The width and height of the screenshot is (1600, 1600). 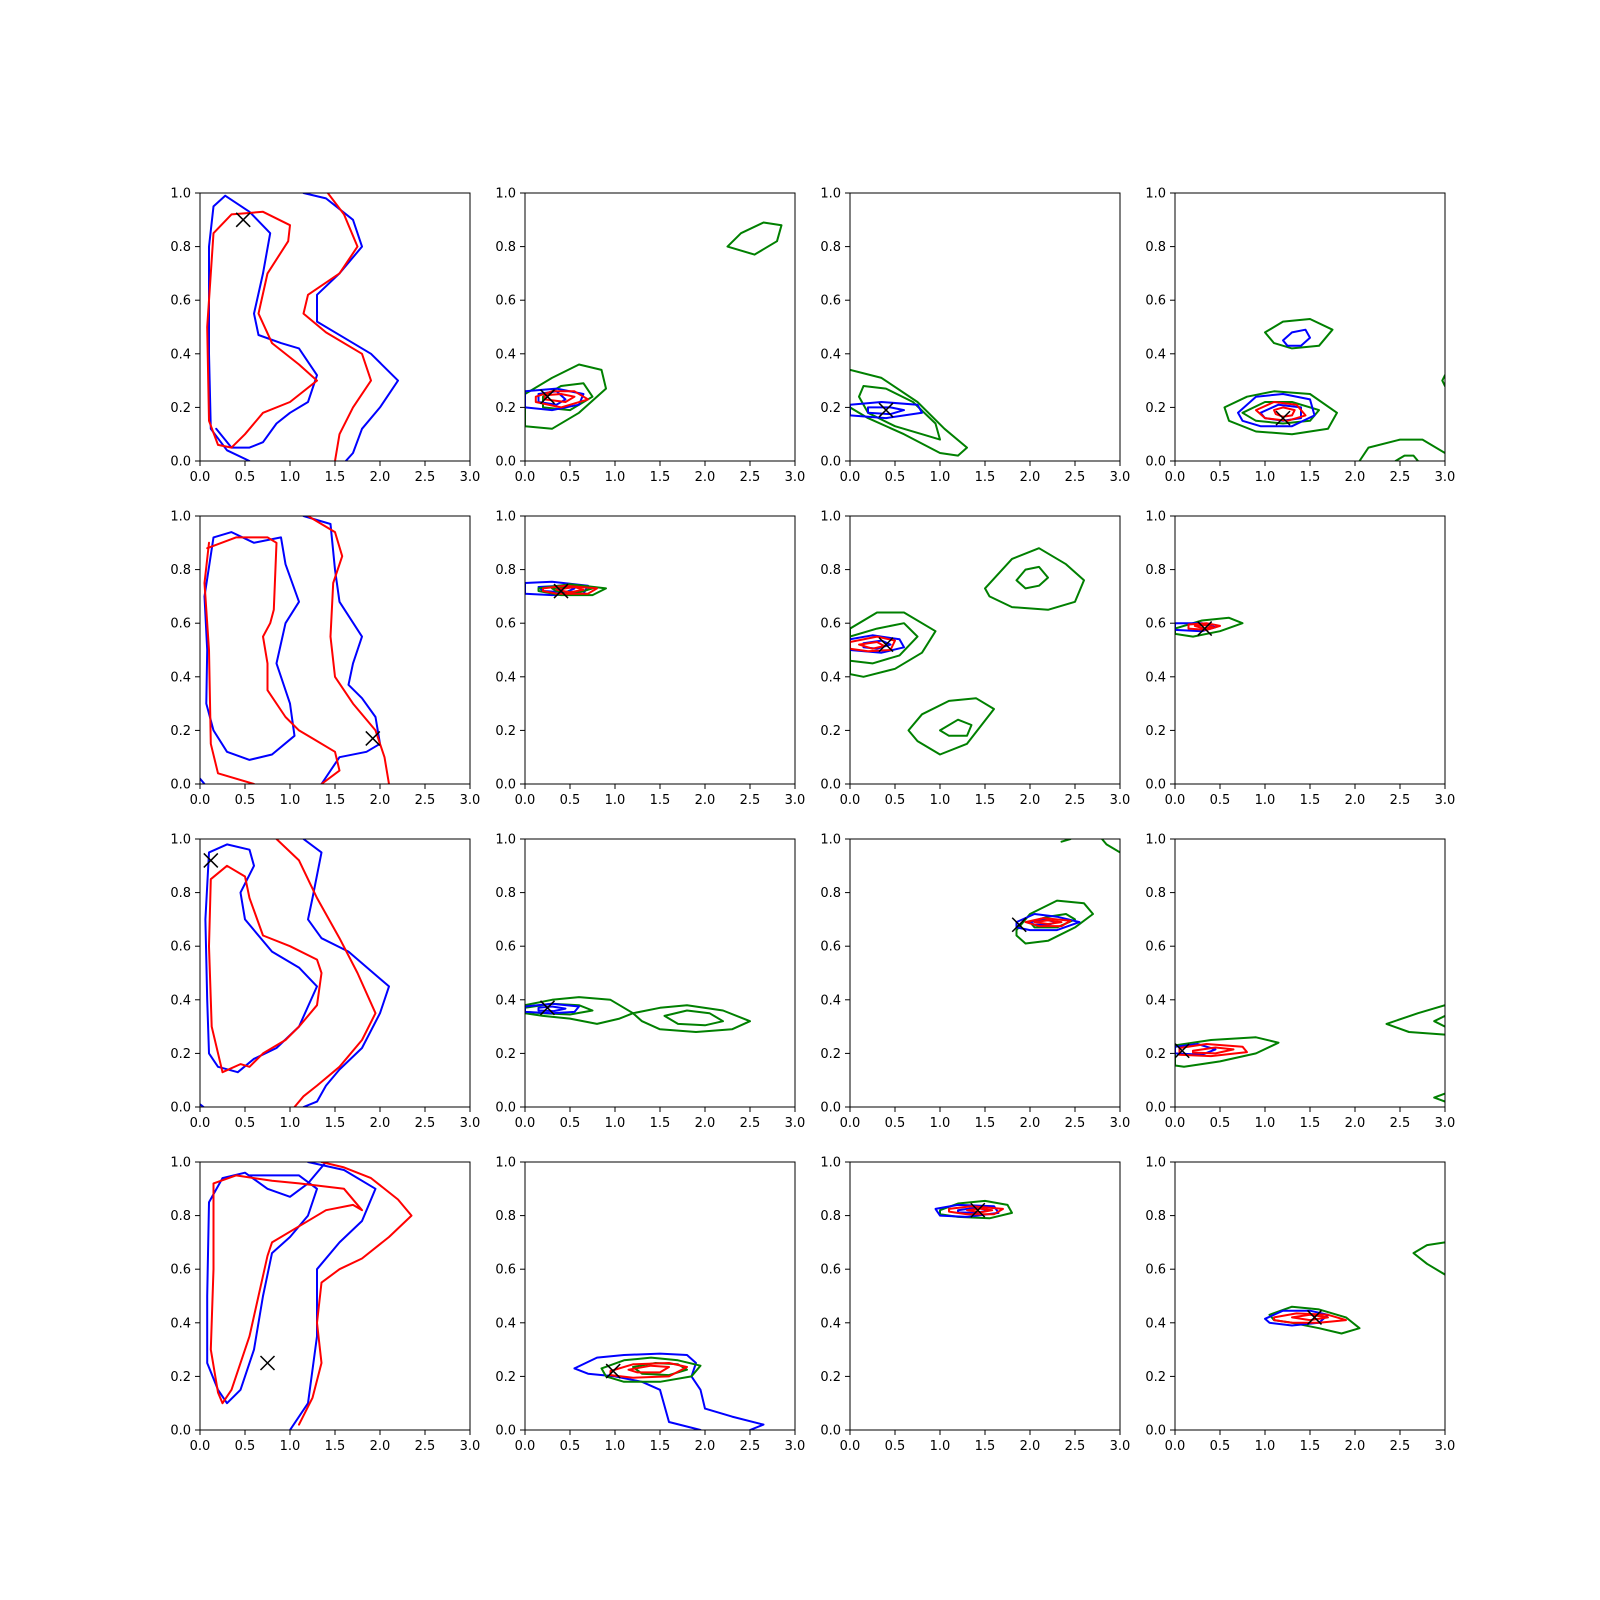 What do you see at coordinates (975, 659) in the screenshot?
I see `subplot-2-3: 0.0 0.5 1.0 1.5 2.0 2.5 3.0 0.0 0.2 0.4 0.6 0.8 1.0` at bounding box center [975, 659].